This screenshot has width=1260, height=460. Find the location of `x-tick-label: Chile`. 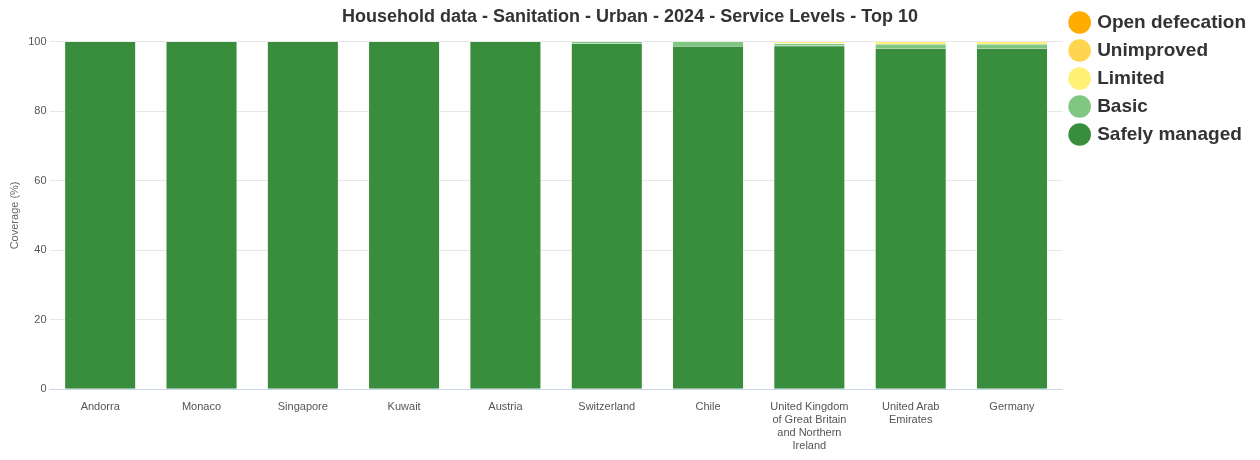

x-tick-label: Chile is located at coordinates (708, 405).